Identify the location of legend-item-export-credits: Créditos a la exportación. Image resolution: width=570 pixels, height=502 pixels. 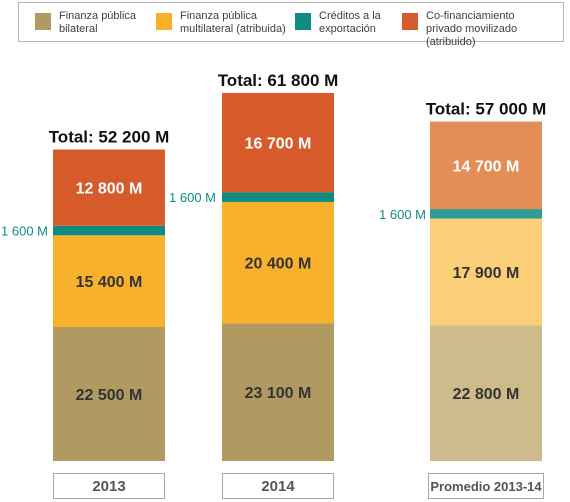
(338, 23).